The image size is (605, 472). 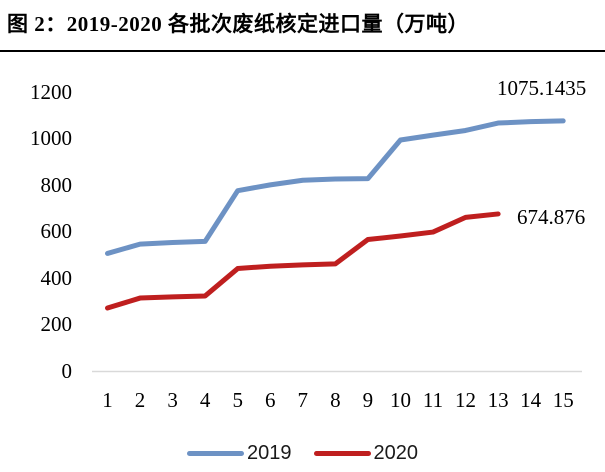 I want to click on x-tick-label: 4, so click(x=205, y=400).